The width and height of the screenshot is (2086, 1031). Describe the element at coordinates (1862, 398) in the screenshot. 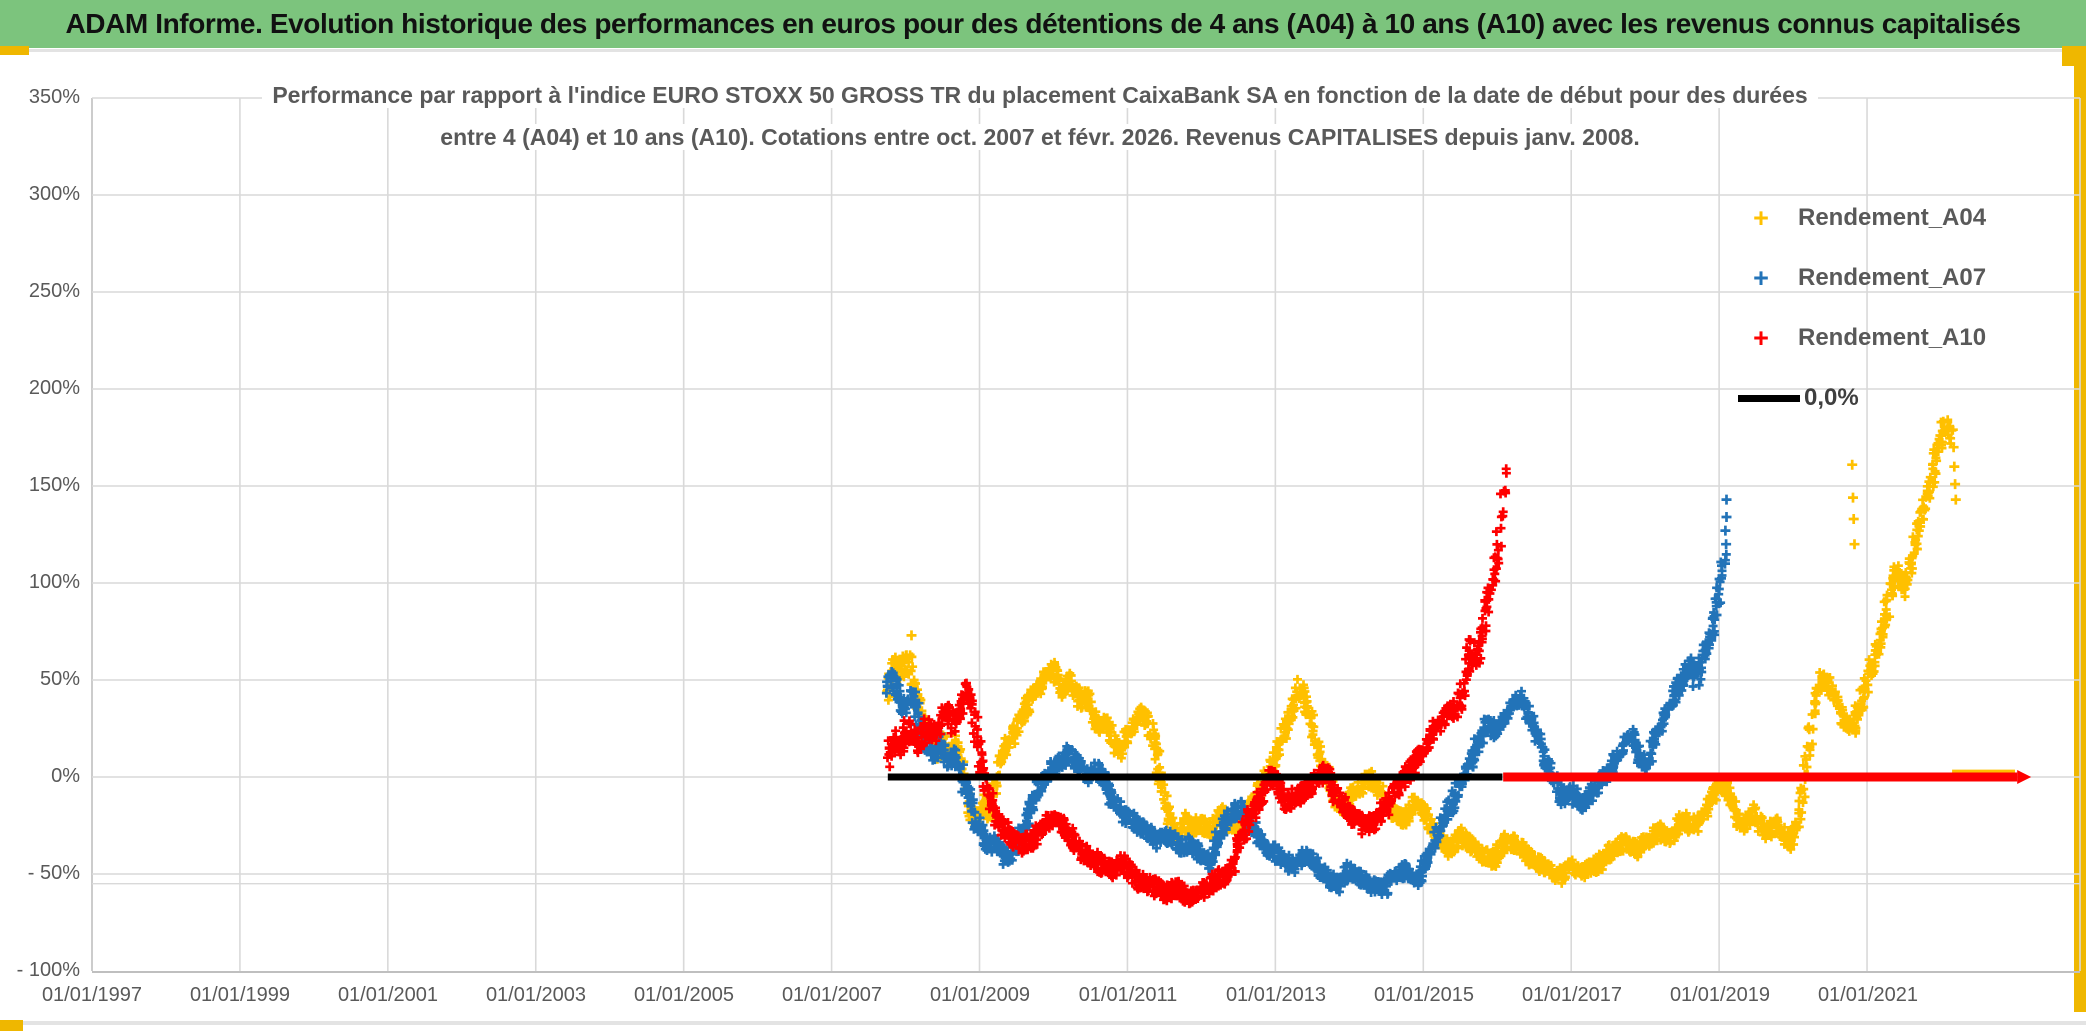

I see `legend-item-zero-line: 0,0%` at that location.